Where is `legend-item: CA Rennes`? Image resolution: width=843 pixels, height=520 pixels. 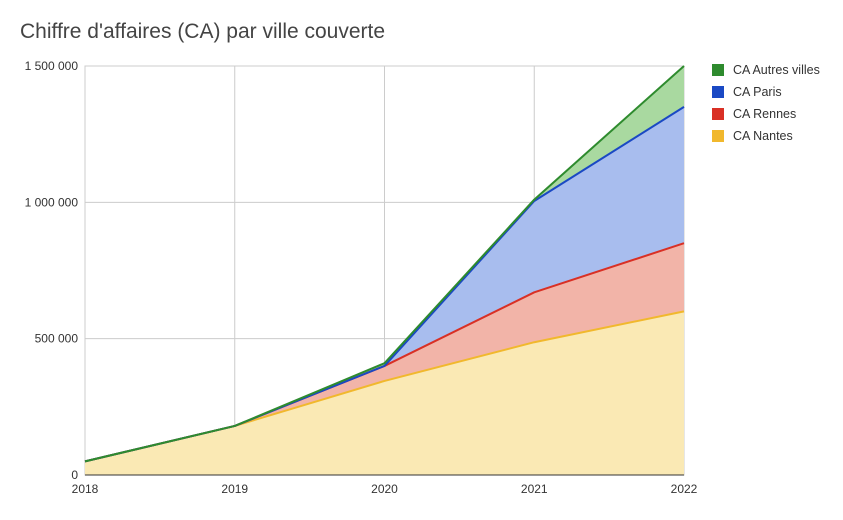 legend-item: CA Rennes is located at coordinates (766, 114).